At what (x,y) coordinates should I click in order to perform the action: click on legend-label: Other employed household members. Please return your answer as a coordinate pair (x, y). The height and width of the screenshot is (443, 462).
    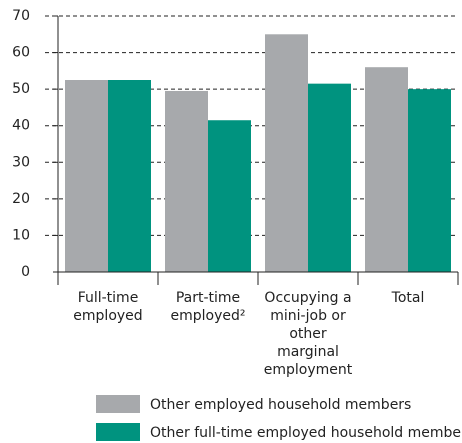
    Looking at the image, I should click on (280, 405).